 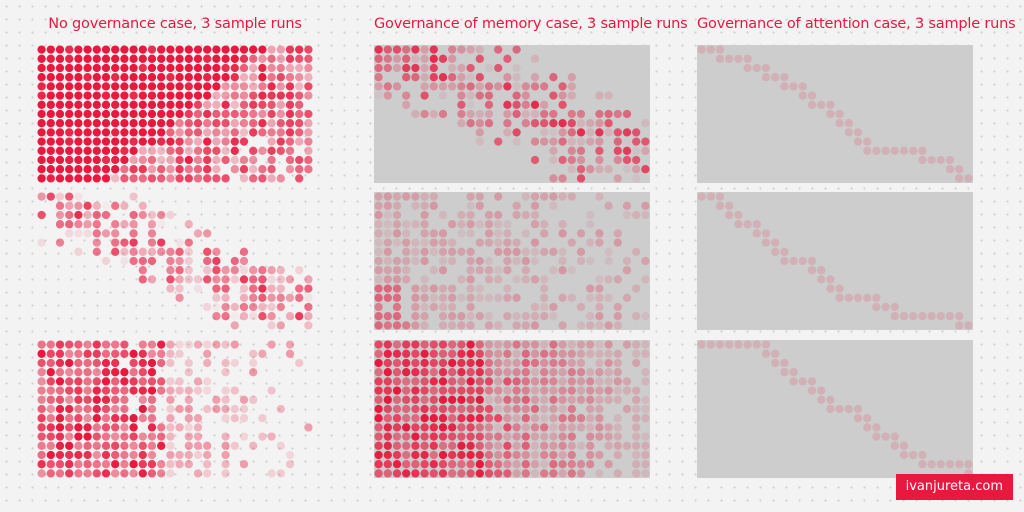 What do you see at coordinates (954, 487) in the screenshot?
I see `site-brand-badge: ivanjureta.com` at bounding box center [954, 487].